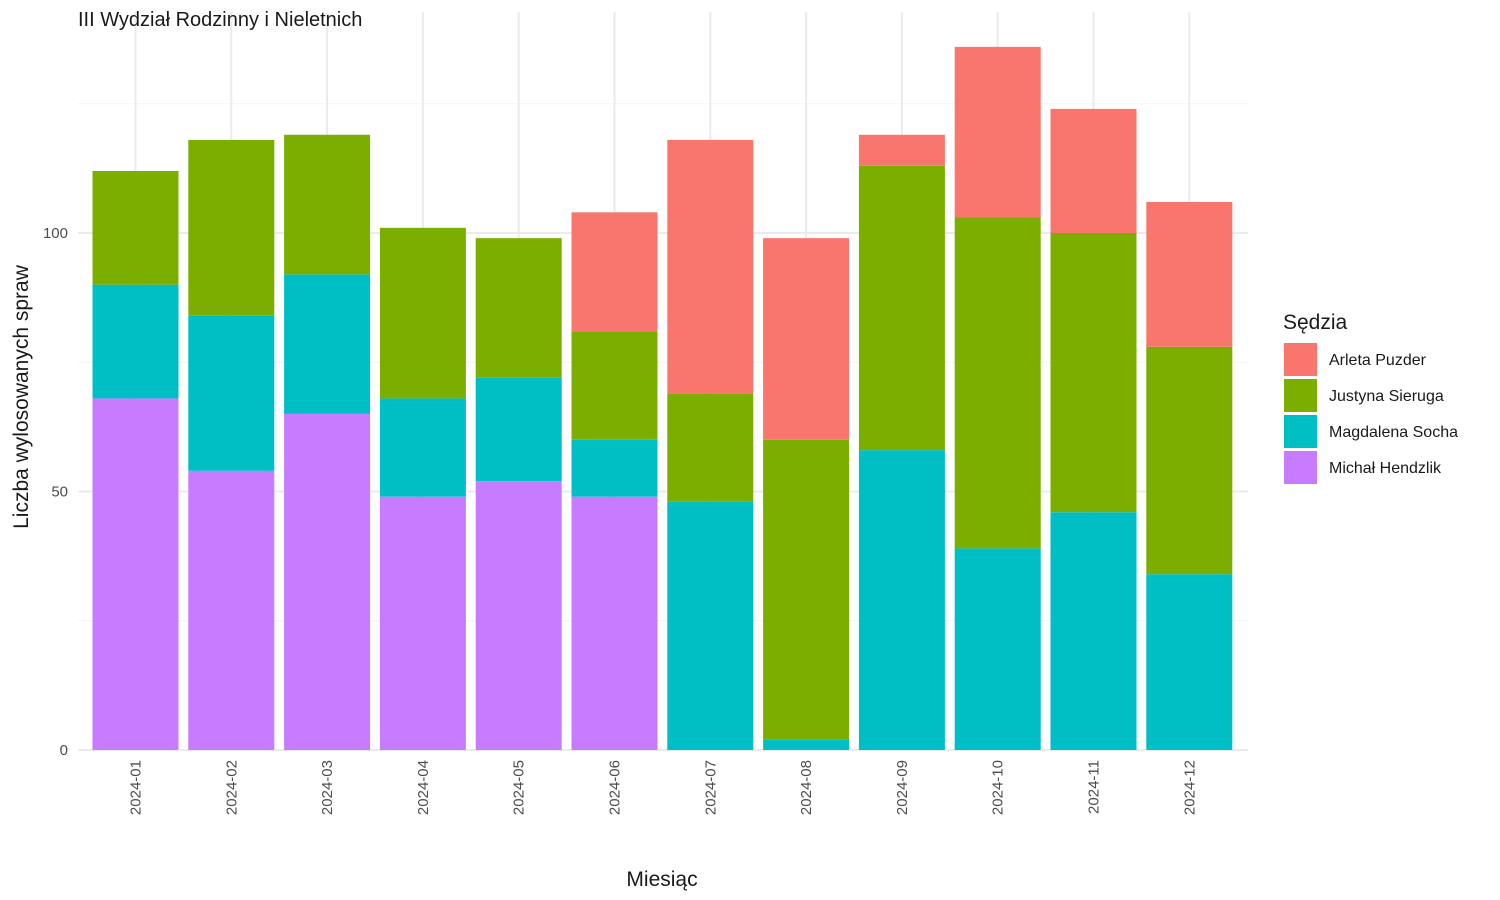 This screenshot has height=900, width=1500. What do you see at coordinates (220, 20) in the screenshot?
I see `chart-title: III Wydział Rodzinny i Nieletnich` at bounding box center [220, 20].